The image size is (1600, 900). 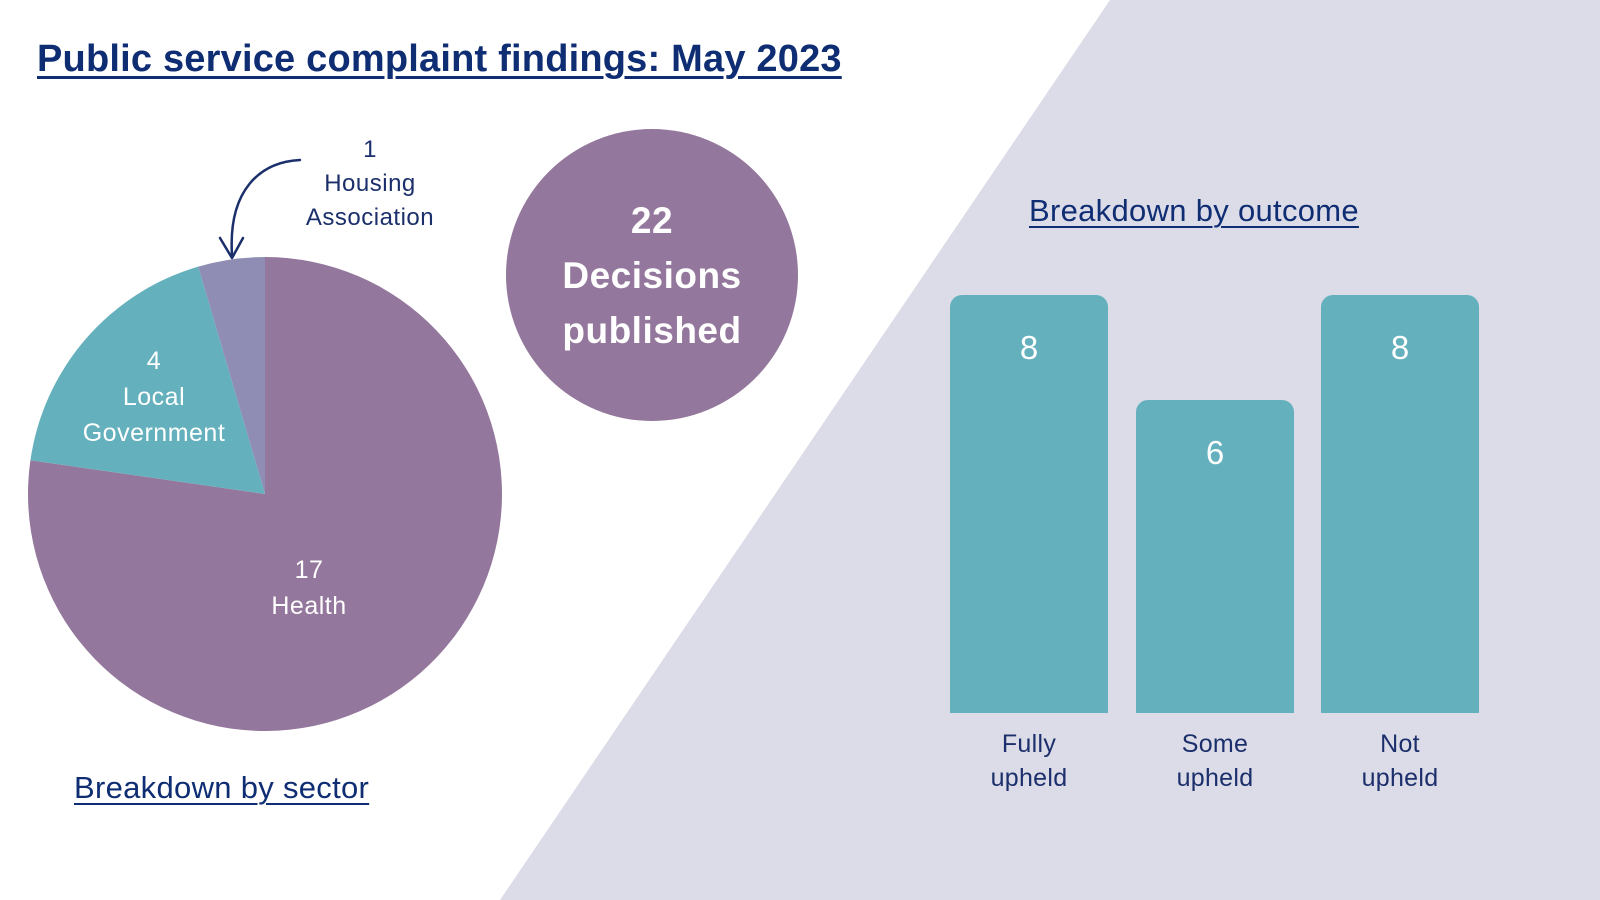 I want to click on decisions-published-badge: 22 Decisions published, so click(x=652, y=275).